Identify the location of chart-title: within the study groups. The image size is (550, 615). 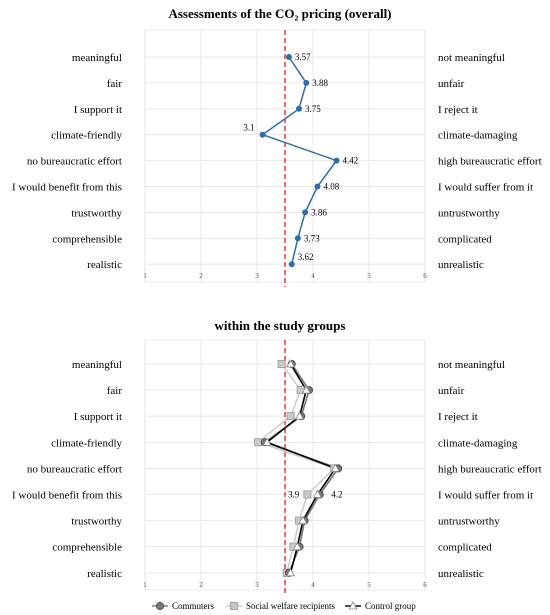
(280, 325).